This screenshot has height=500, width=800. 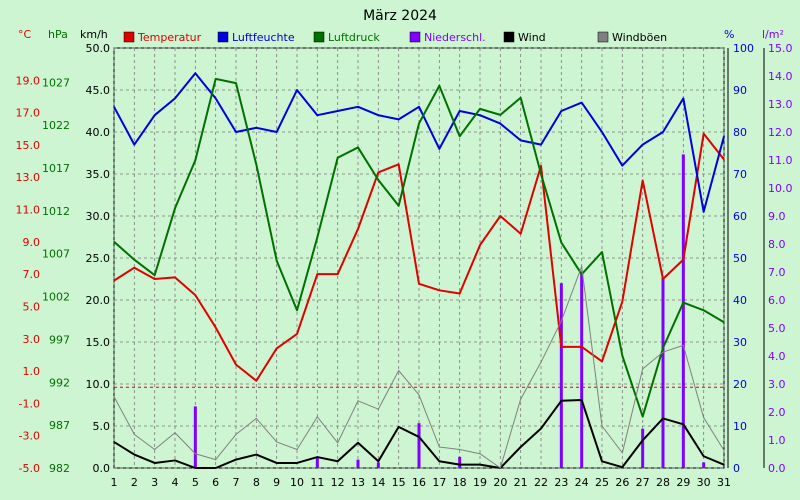 I want to click on unit-hpa: hPa, so click(x=58, y=34).